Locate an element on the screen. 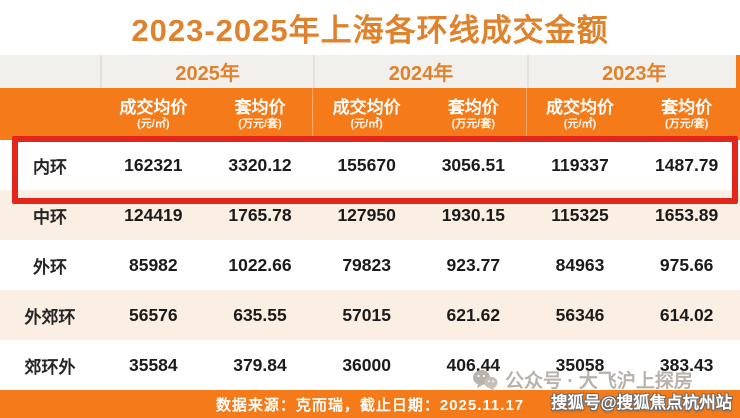 The height and width of the screenshot is (418, 740). cell-value: 379.84 is located at coordinates (260, 364).